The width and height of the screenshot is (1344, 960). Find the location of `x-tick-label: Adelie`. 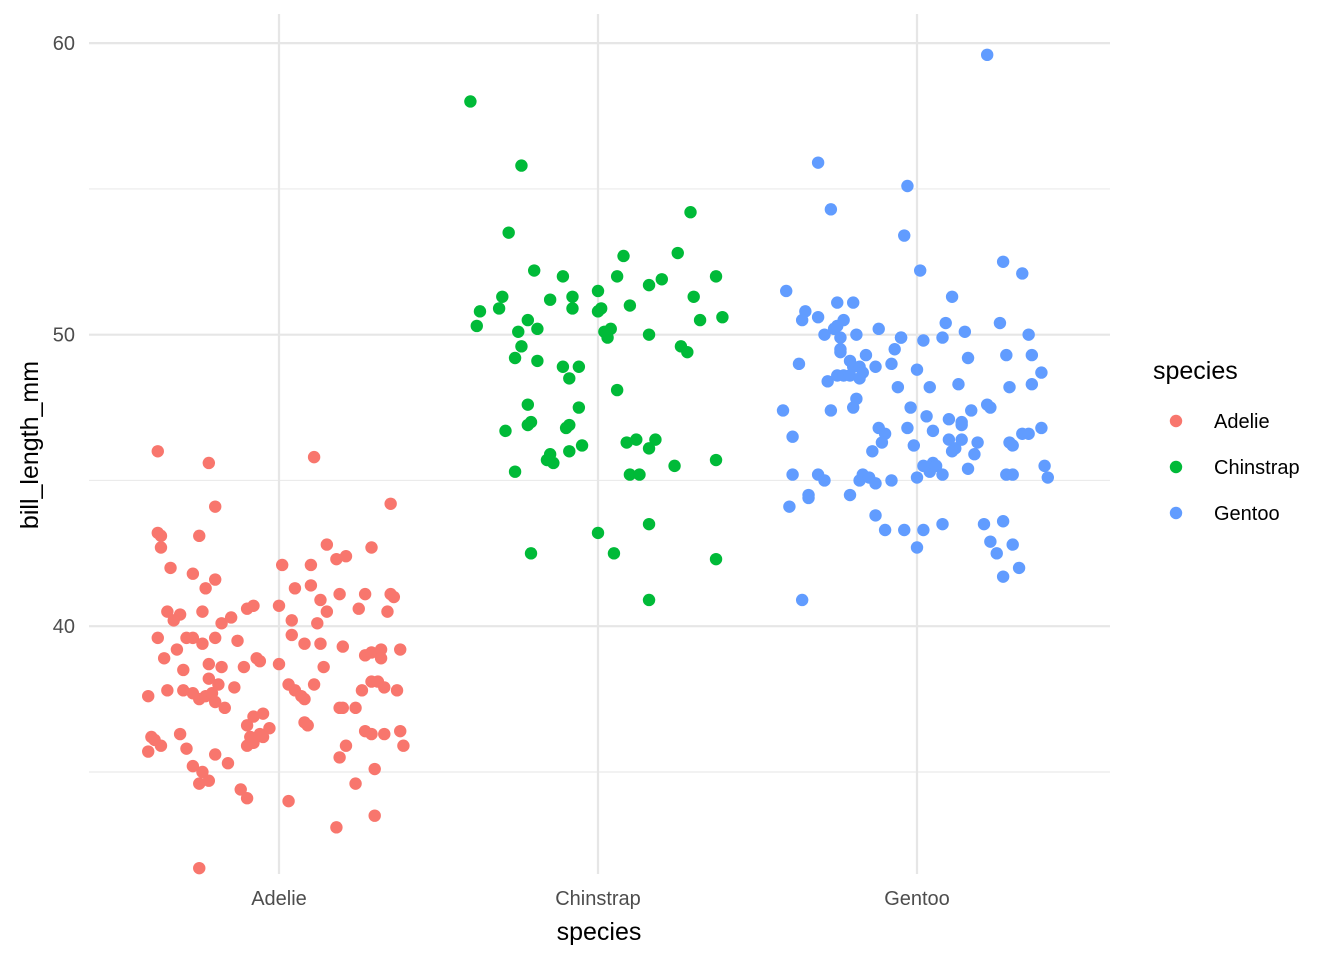

x-tick-label: Adelie is located at coordinates (279, 899).